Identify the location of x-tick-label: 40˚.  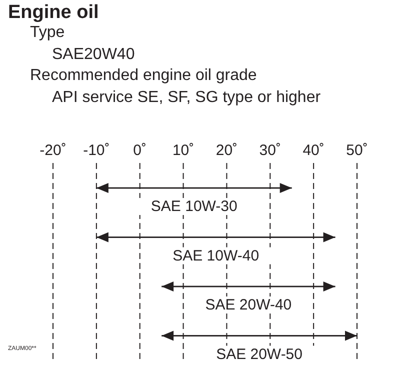
(313, 150).